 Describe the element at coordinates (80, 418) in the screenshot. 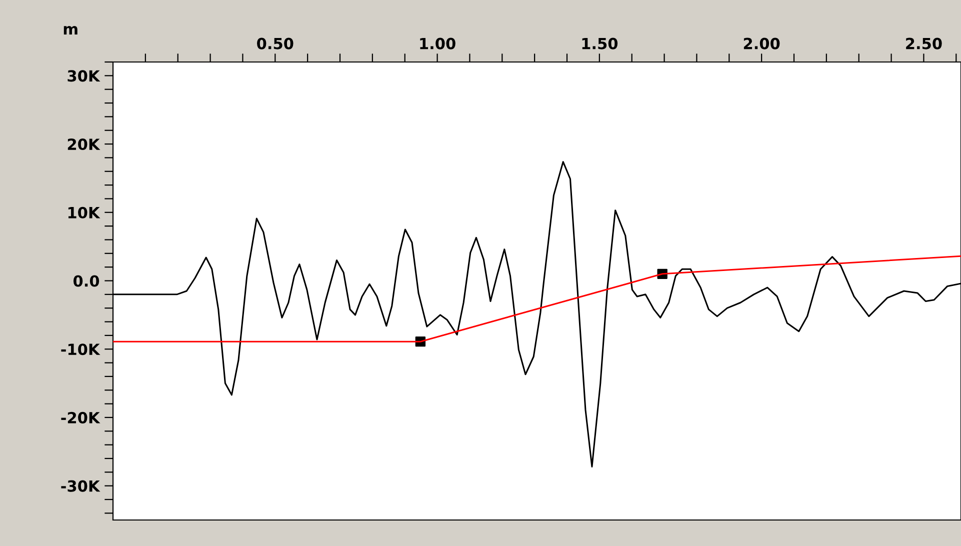

I see `y-tick-label: -20K` at that location.